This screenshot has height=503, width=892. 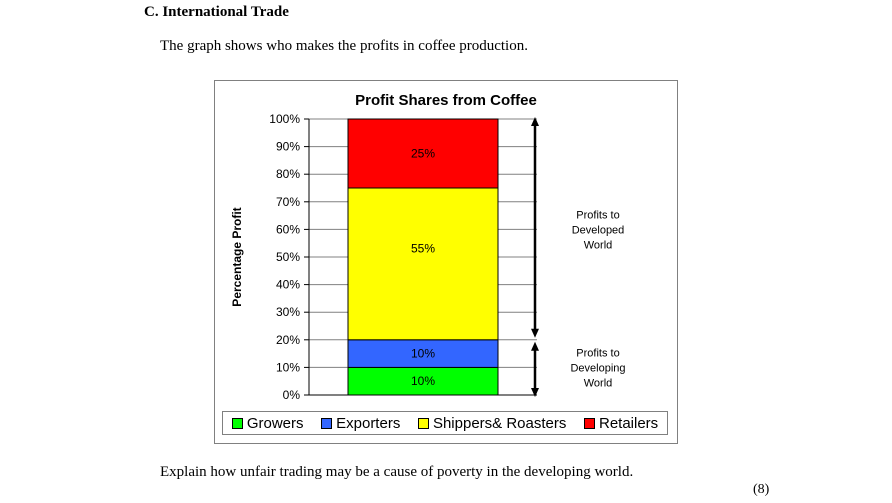 I want to click on data-label-retailers: 25%, so click(x=423, y=154).